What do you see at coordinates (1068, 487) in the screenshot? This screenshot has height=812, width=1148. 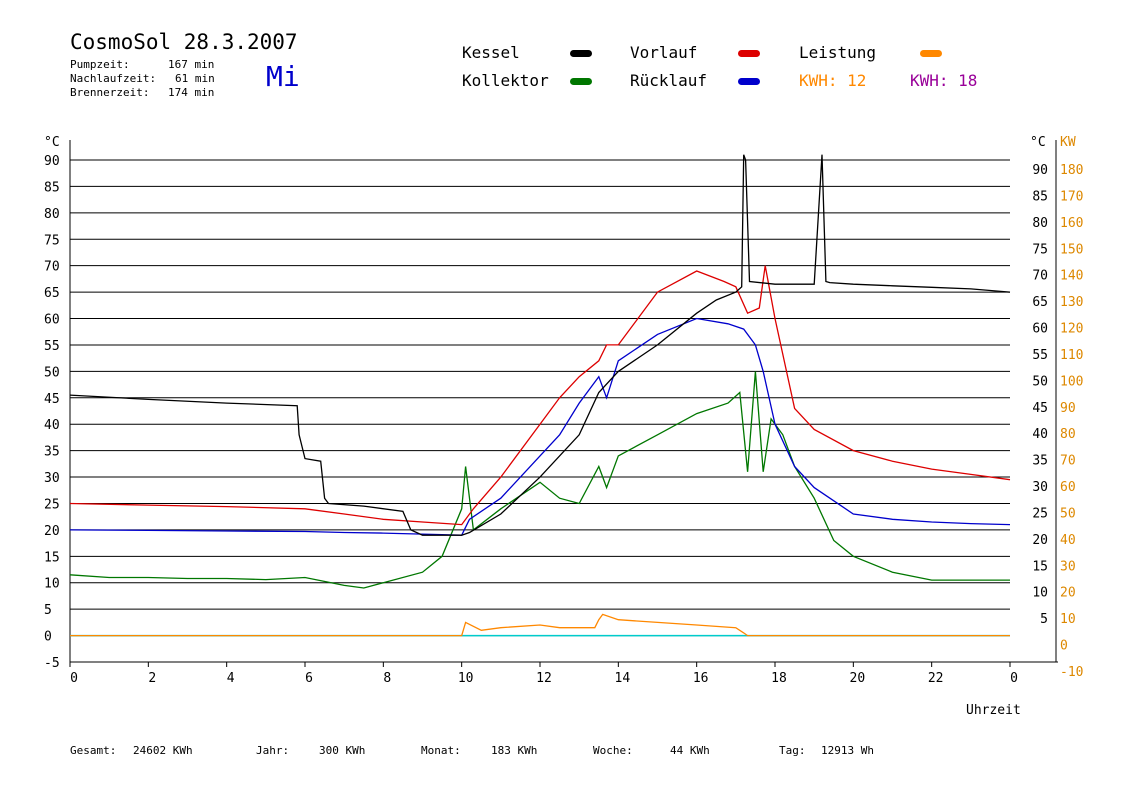 I see `power-tick-label: 60` at bounding box center [1068, 487].